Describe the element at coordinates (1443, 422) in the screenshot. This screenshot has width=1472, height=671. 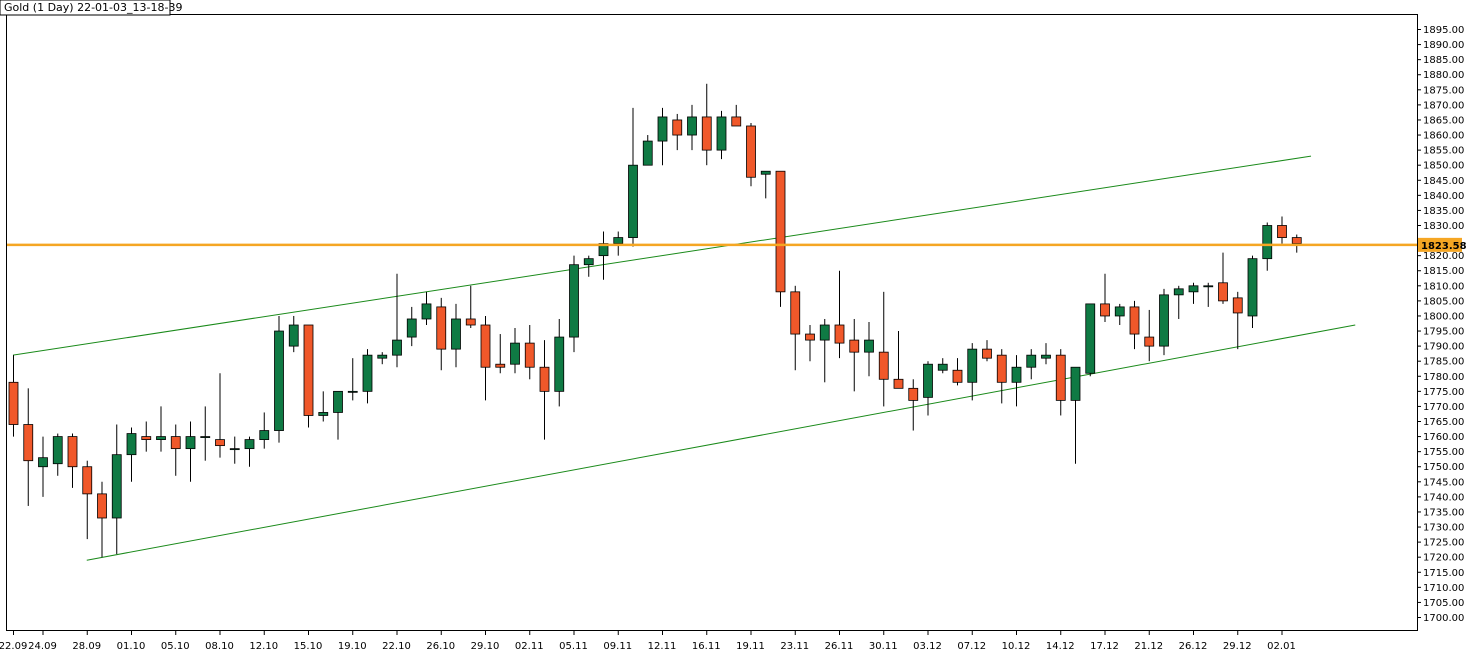
I see `y-tick-label: 1765.00` at that location.